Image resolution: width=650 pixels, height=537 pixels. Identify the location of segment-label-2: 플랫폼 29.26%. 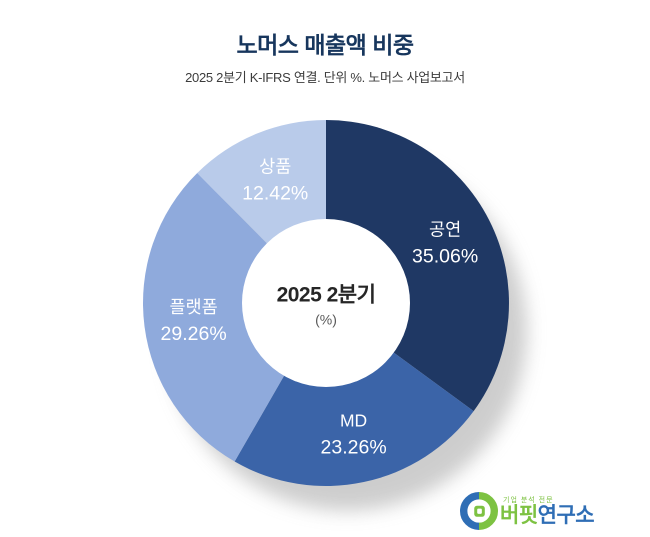
(194, 321).